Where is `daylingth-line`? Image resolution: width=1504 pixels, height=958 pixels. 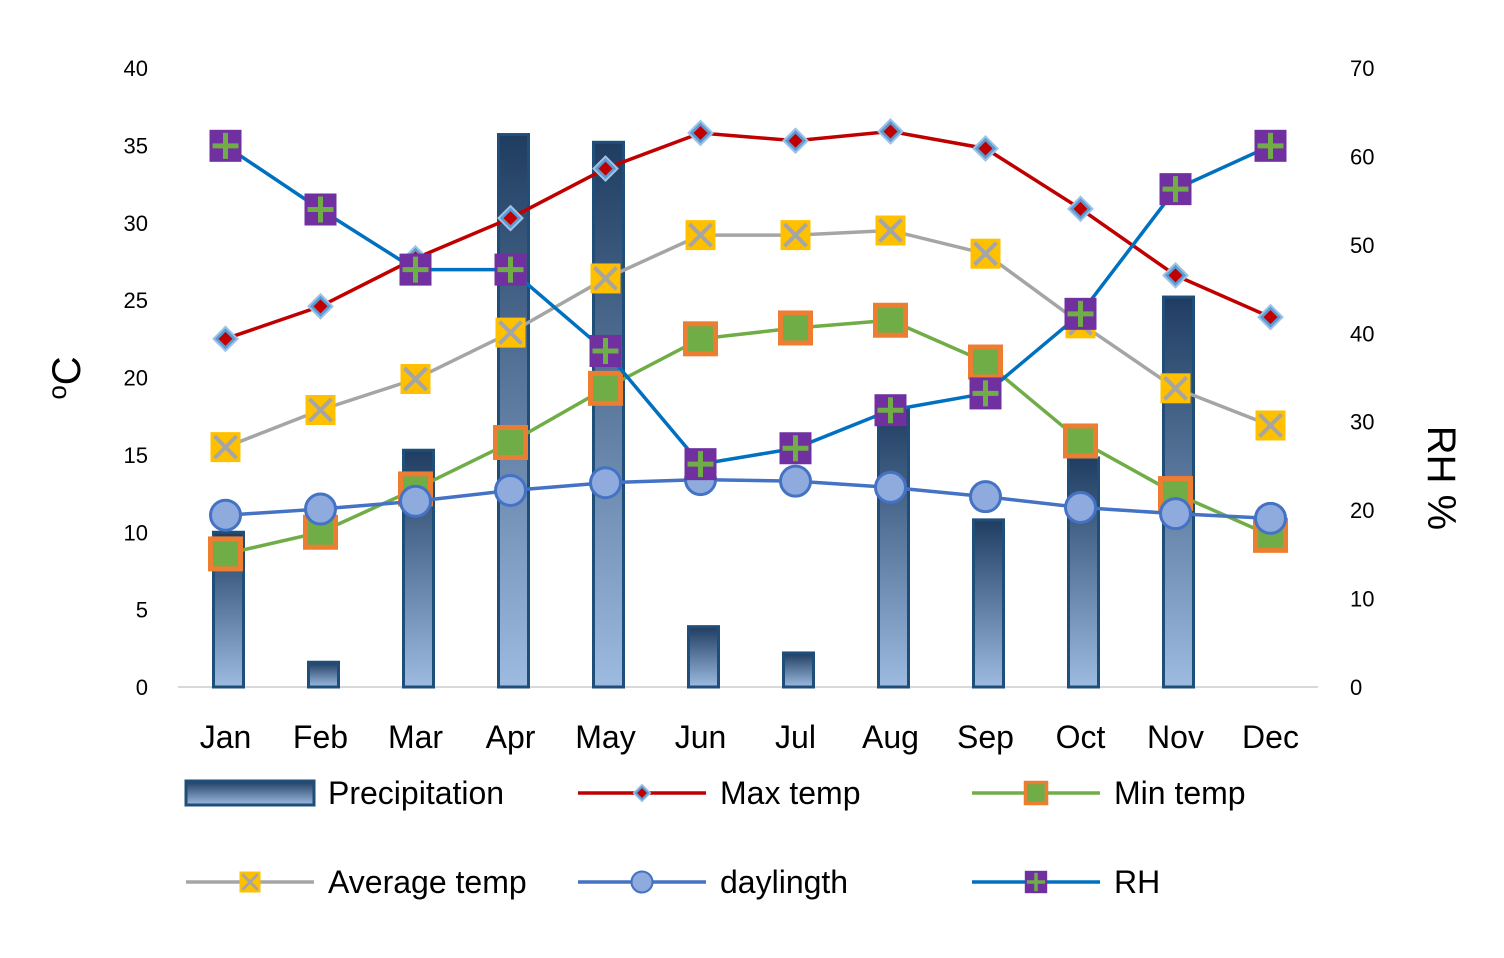
daylingth-line is located at coordinates (748, 499).